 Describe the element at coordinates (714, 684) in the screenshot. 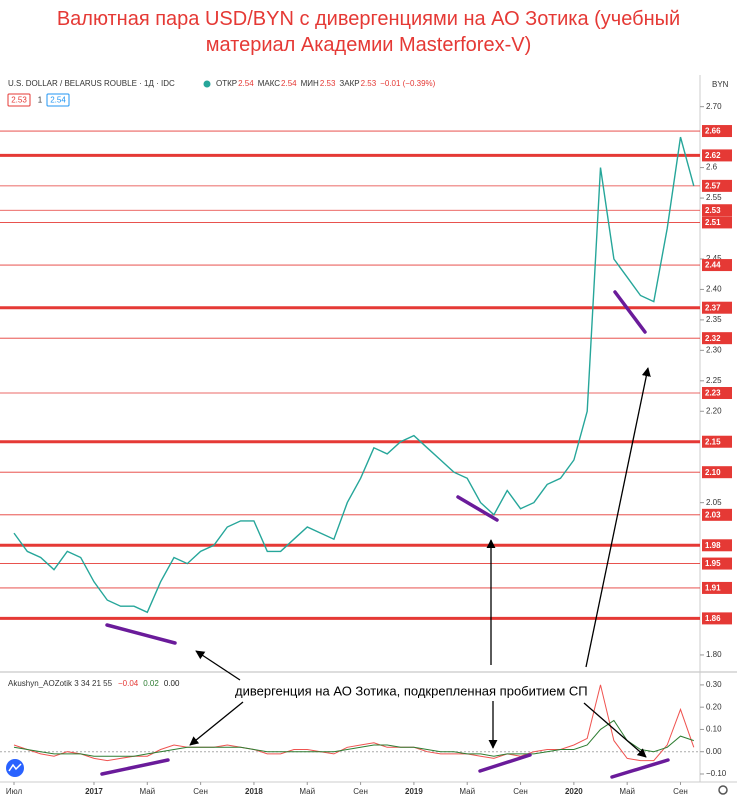

I see `indicator-tick-label: 0.30` at that location.